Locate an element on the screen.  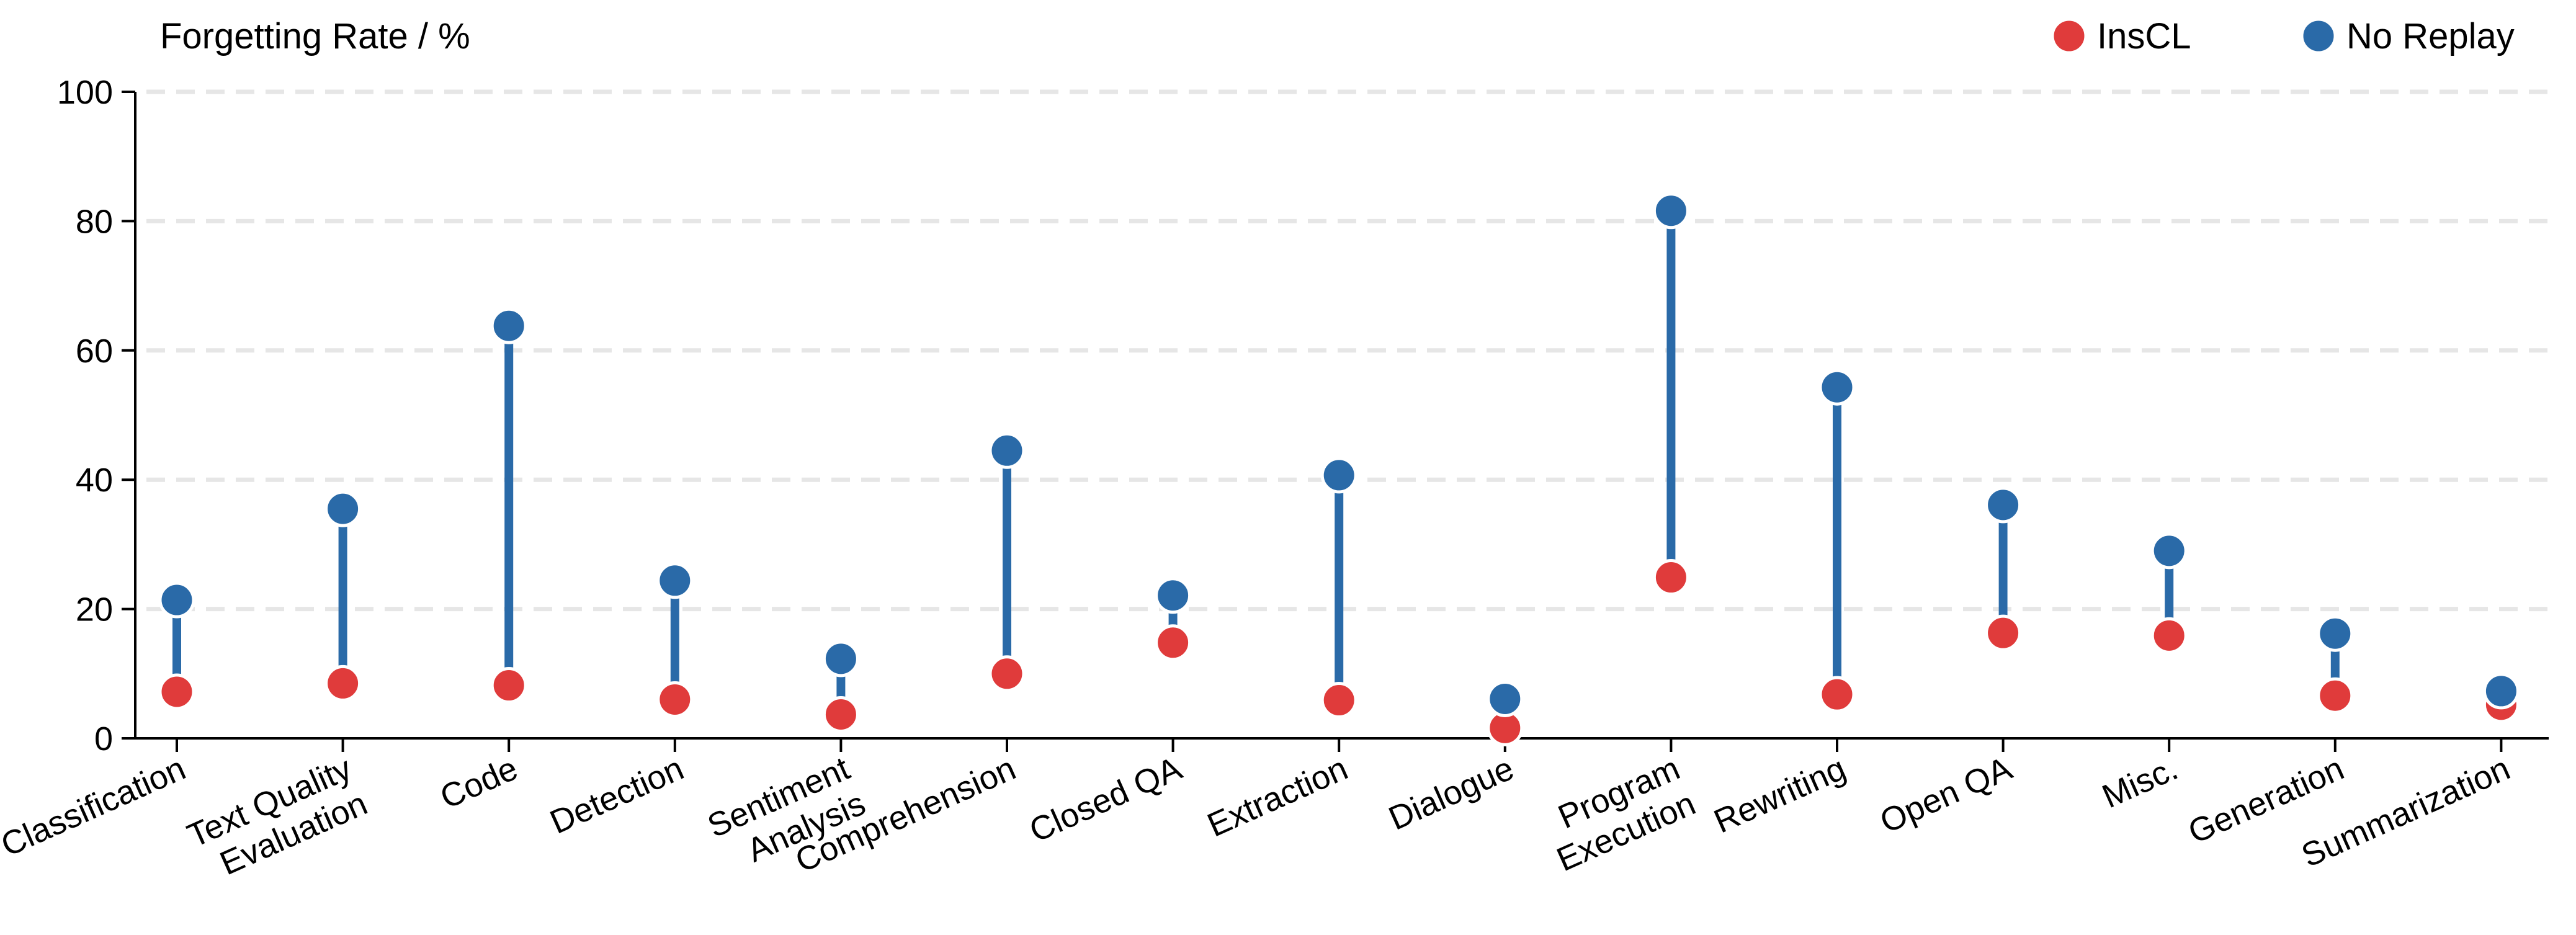
x-category-label: Extraction is located at coordinates (1277, 796).